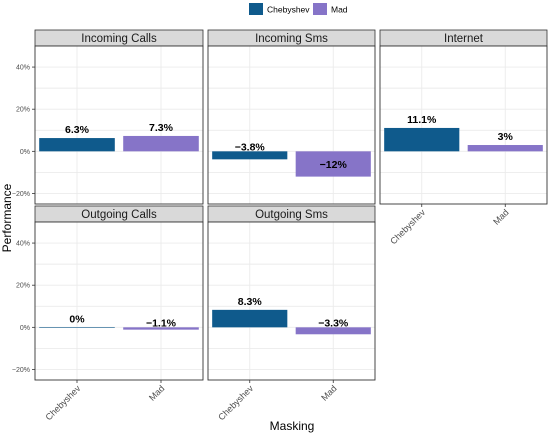  I want to click on panel-title: Incoming Calls, so click(119, 39).